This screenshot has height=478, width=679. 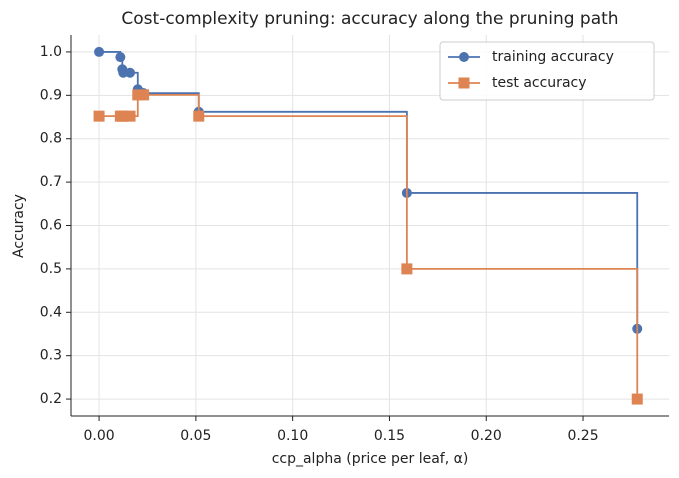 I want to click on y-tick-label: 0.7, so click(x=51, y=182).